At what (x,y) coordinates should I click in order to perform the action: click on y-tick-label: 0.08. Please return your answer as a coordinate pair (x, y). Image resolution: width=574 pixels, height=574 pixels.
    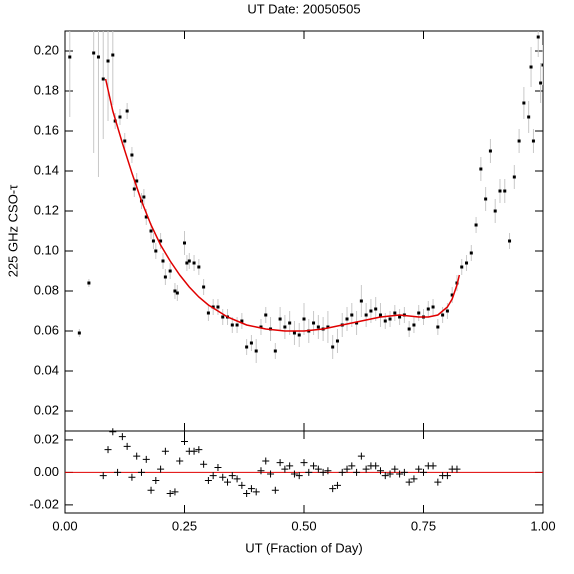
    Looking at the image, I should click on (46, 289).